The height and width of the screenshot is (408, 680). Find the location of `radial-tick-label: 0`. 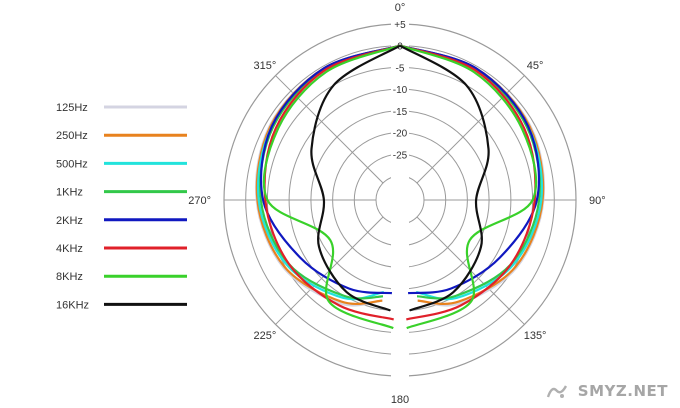

radial-tick-label: 0 is located at coordinates (400, 47).